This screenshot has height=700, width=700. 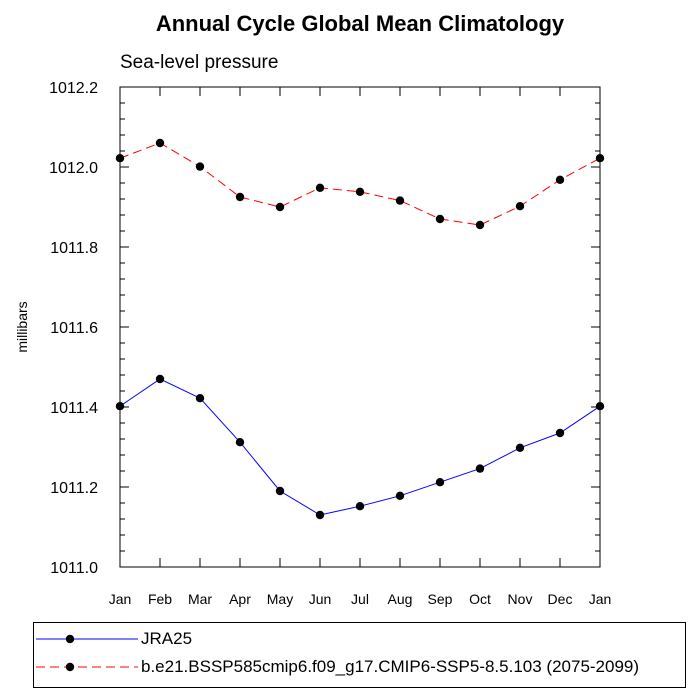 What do you see at coordinates (360, 23) in the screenshot?
I see `chart-title: Annual Cycle Global Mean Climatology` at bounding box center [360, 23].